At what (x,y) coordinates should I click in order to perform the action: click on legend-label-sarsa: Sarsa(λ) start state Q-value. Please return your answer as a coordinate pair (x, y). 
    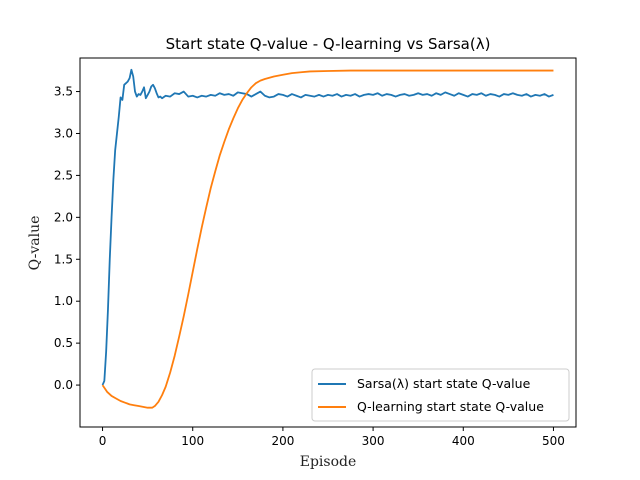
    Looking at the image, I should click on (444, 383).